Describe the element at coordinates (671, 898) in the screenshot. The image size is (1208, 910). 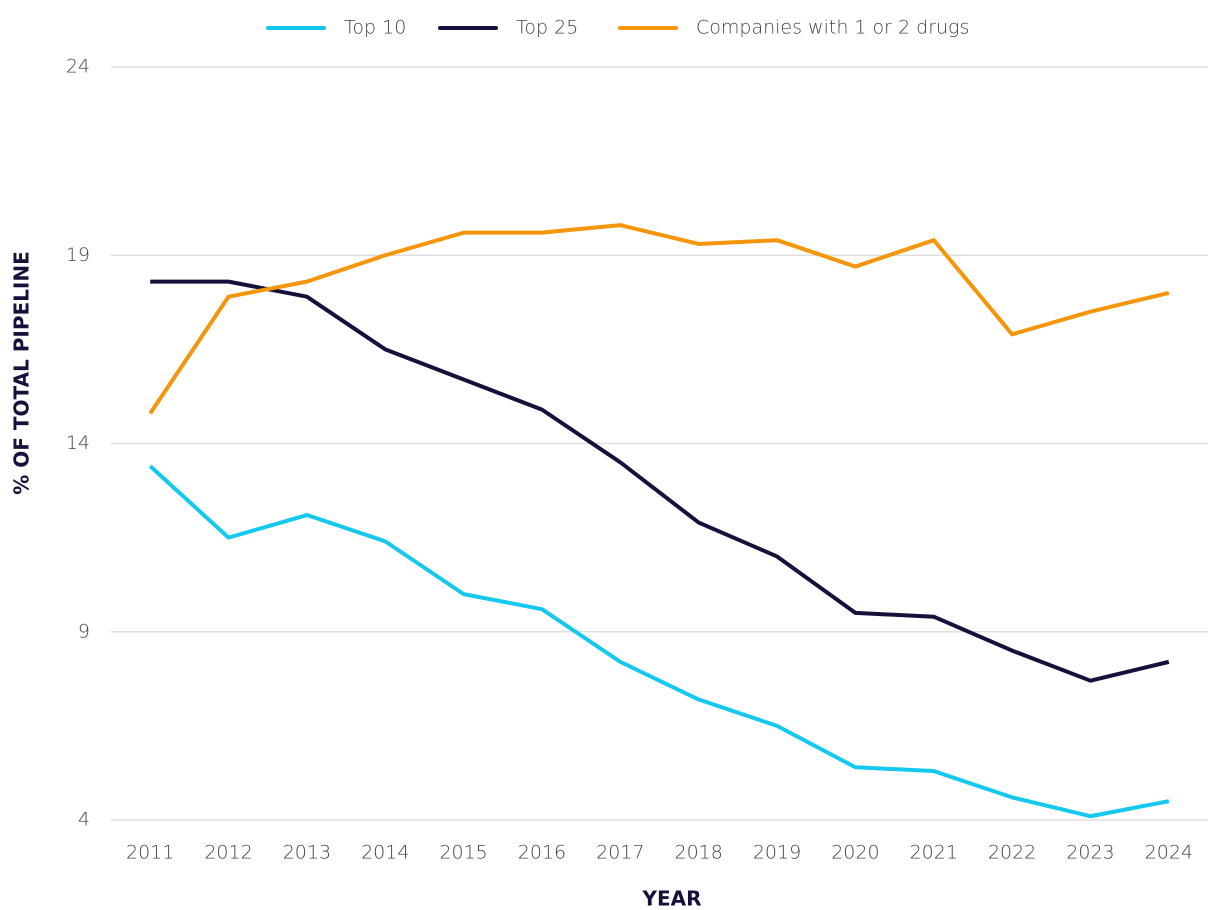
I see `x-axis-label: YEAR` at that location.